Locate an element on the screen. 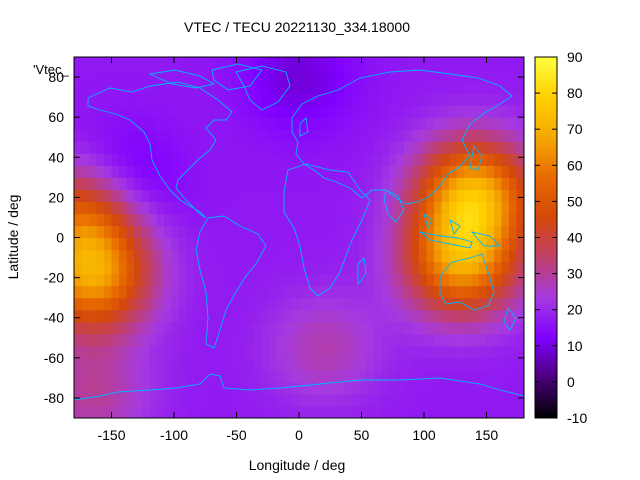 The image size is (640, 480). colorbar-tick-label: 40 is located at coordinates (575, 238).